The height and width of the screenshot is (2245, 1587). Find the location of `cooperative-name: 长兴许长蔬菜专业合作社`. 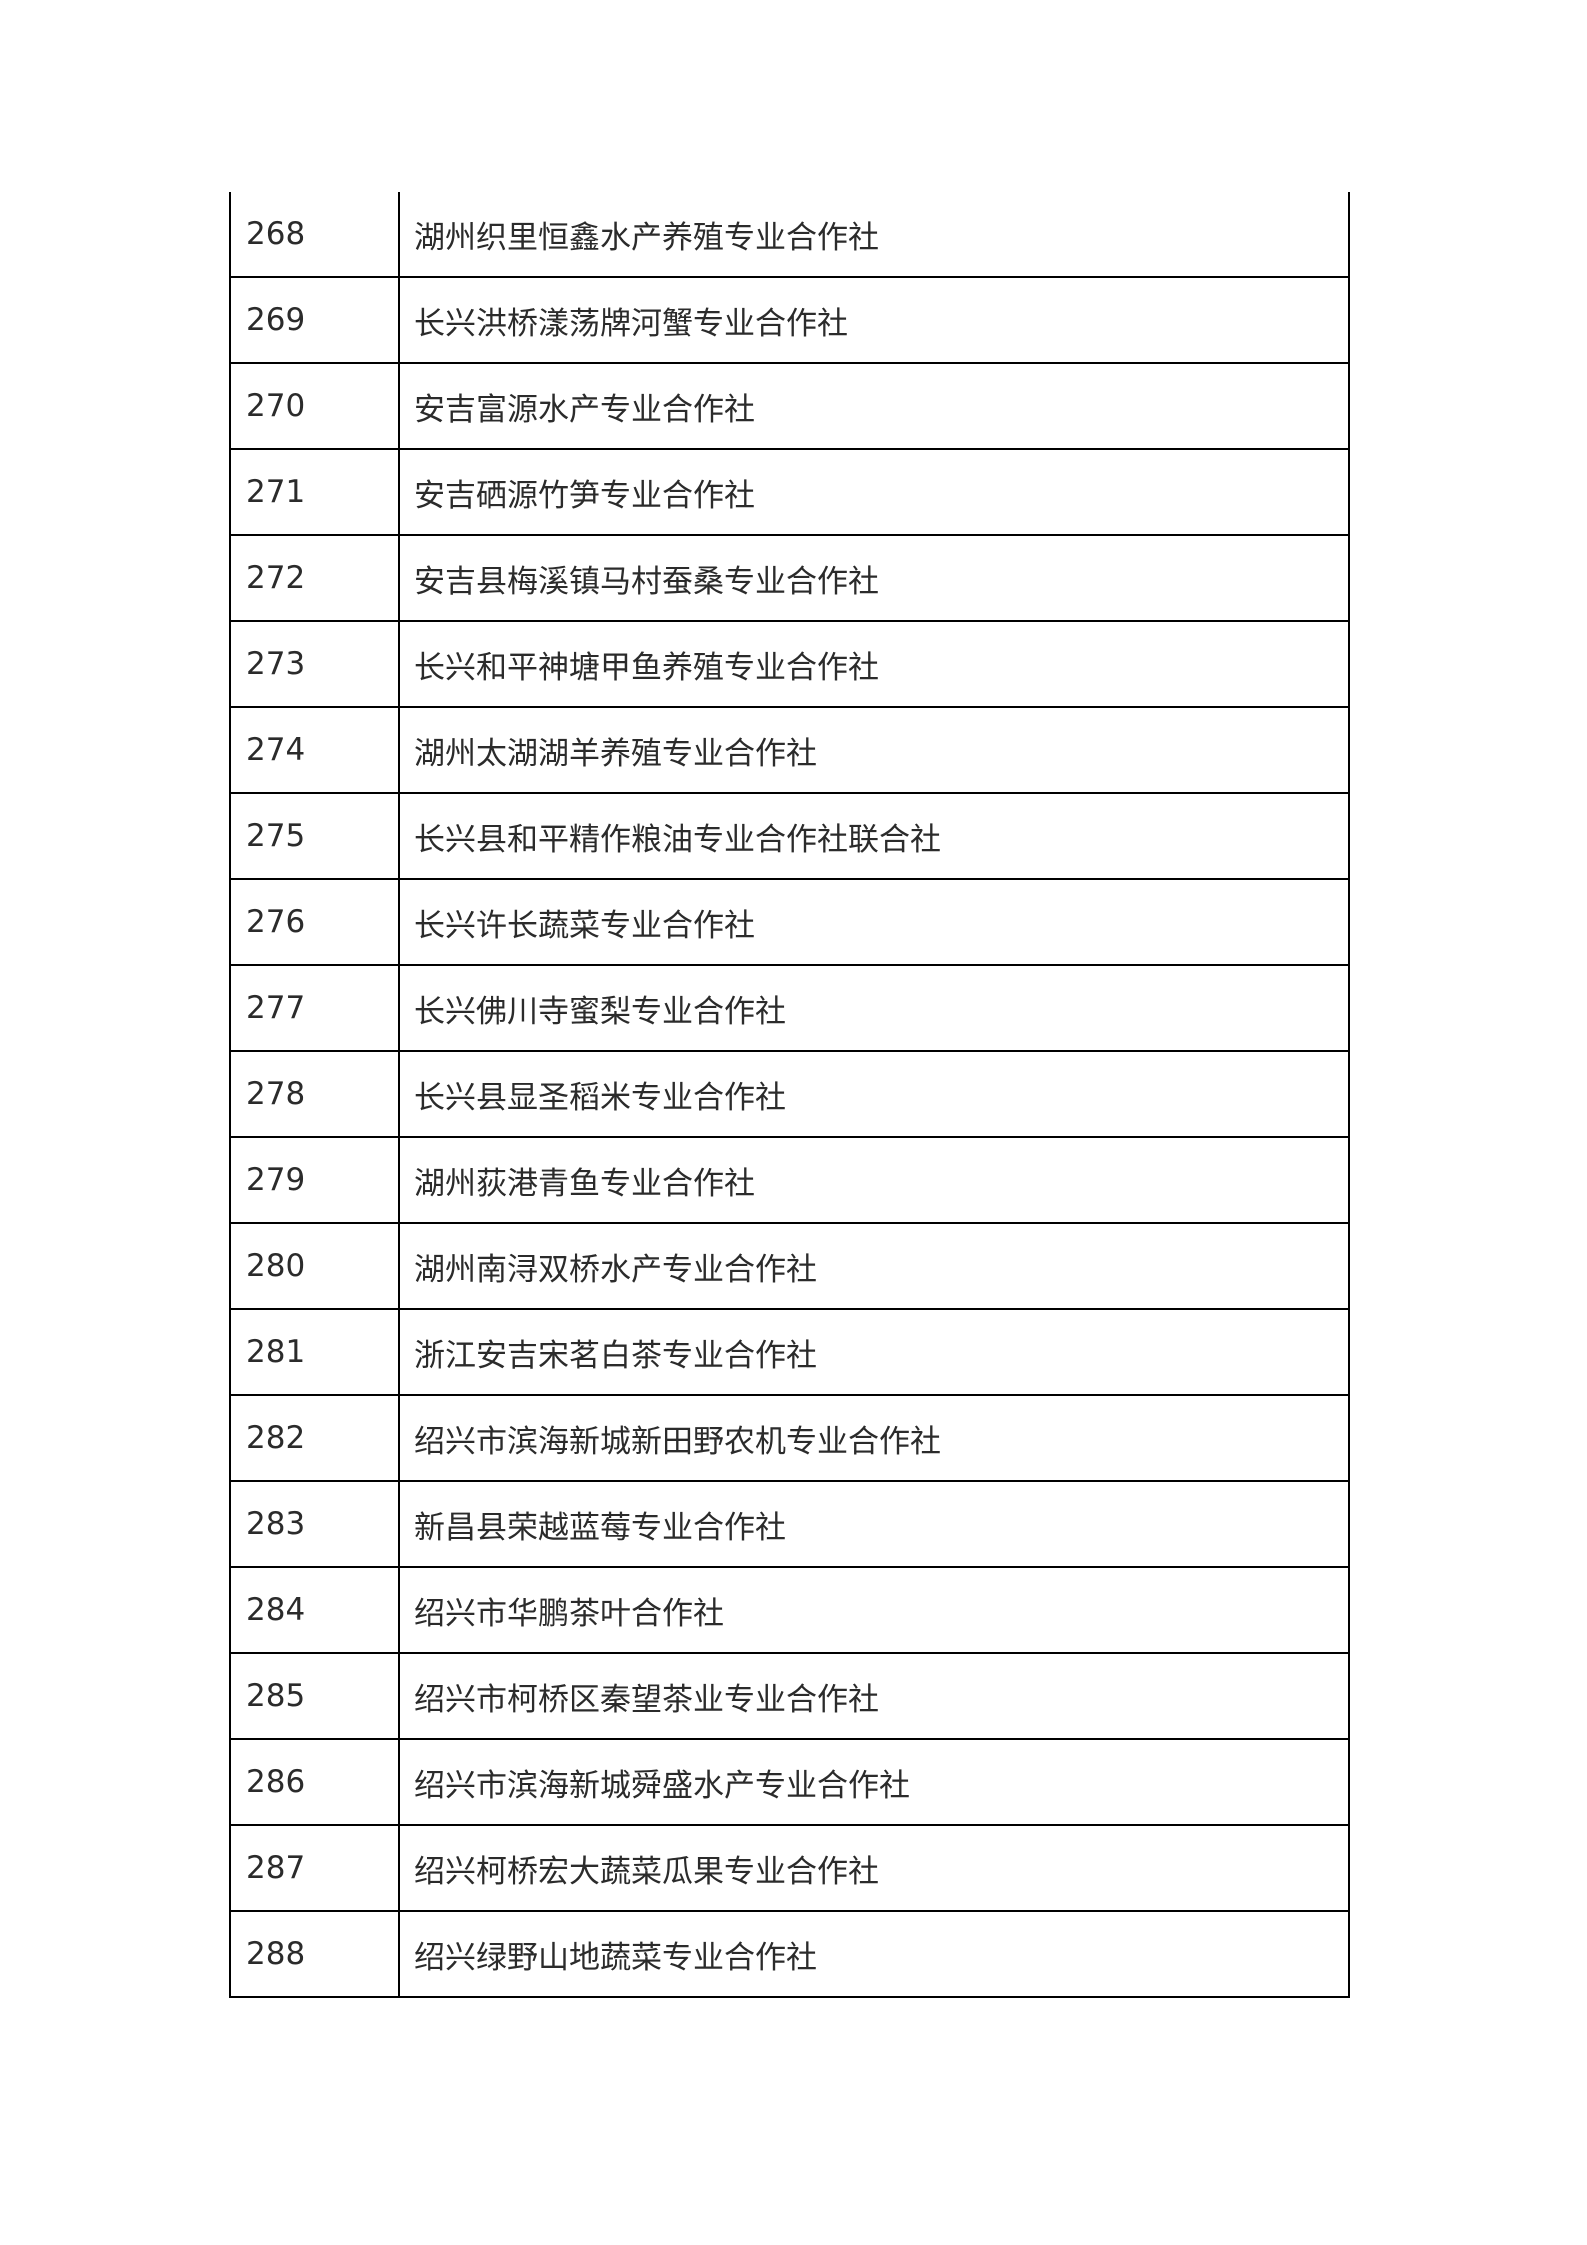

cooperative-name: 长兴许长蔬菜专业合作社 is located at coordinates (584, 925).